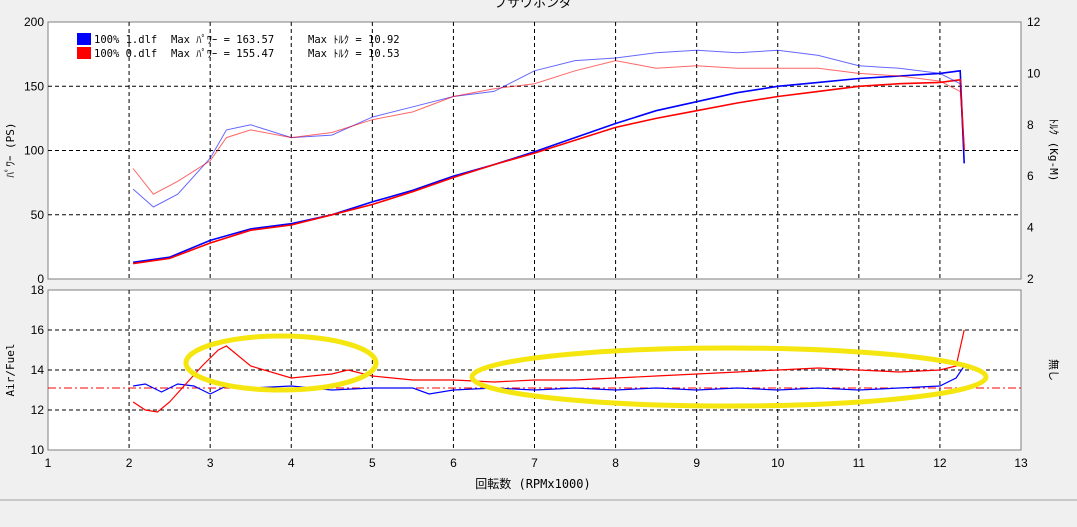  Describe the element at coordinates (38, 215) in the screenshot. I see `power-tick-label: 50` at that location.